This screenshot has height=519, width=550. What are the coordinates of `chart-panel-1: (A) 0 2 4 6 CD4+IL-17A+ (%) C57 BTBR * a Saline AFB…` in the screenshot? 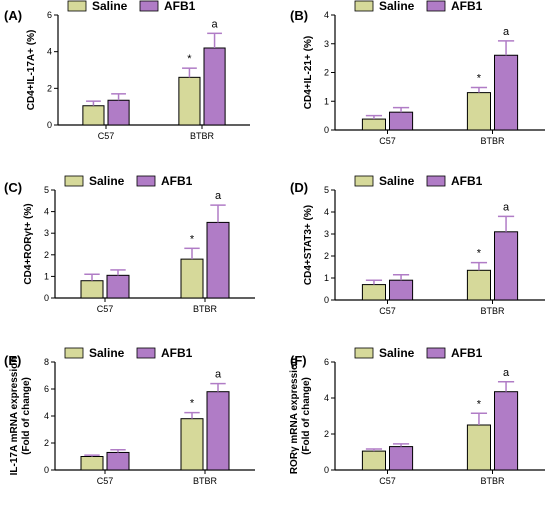 It's located at (127, 70).